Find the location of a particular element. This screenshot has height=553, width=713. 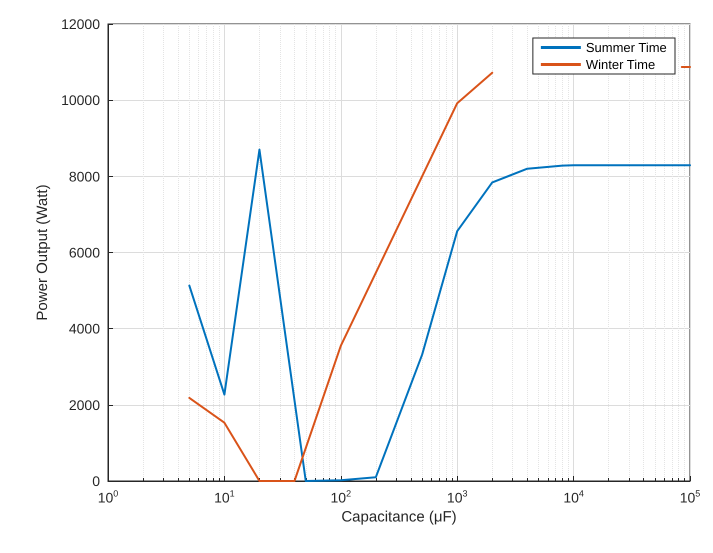

y-tick-label: 4000 is located at coordinates (84, 328).